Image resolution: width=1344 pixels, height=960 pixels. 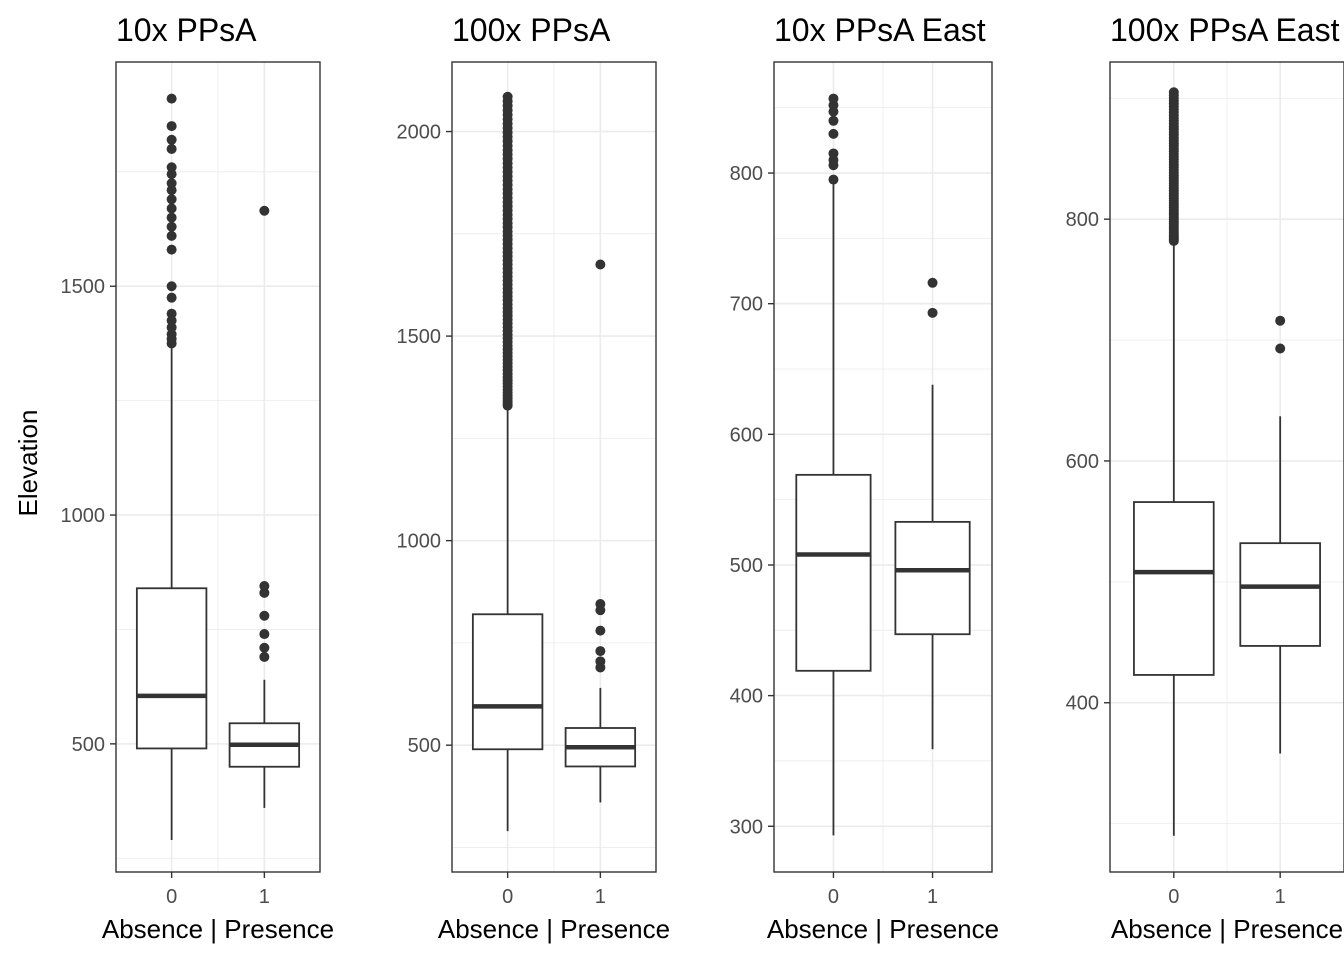 What do you see at coordinates (28, 463) in the screenshot?
I see `y-axis-title: Elevation` at bounding box center [28, 463].